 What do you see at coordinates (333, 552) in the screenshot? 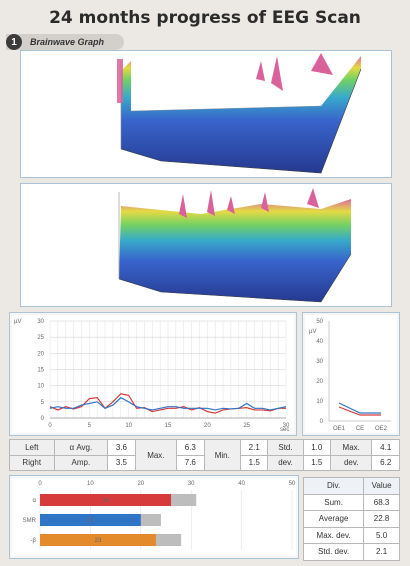
I see `summary-stddev-label: Std. dev.` at bounding box center [333, 552].